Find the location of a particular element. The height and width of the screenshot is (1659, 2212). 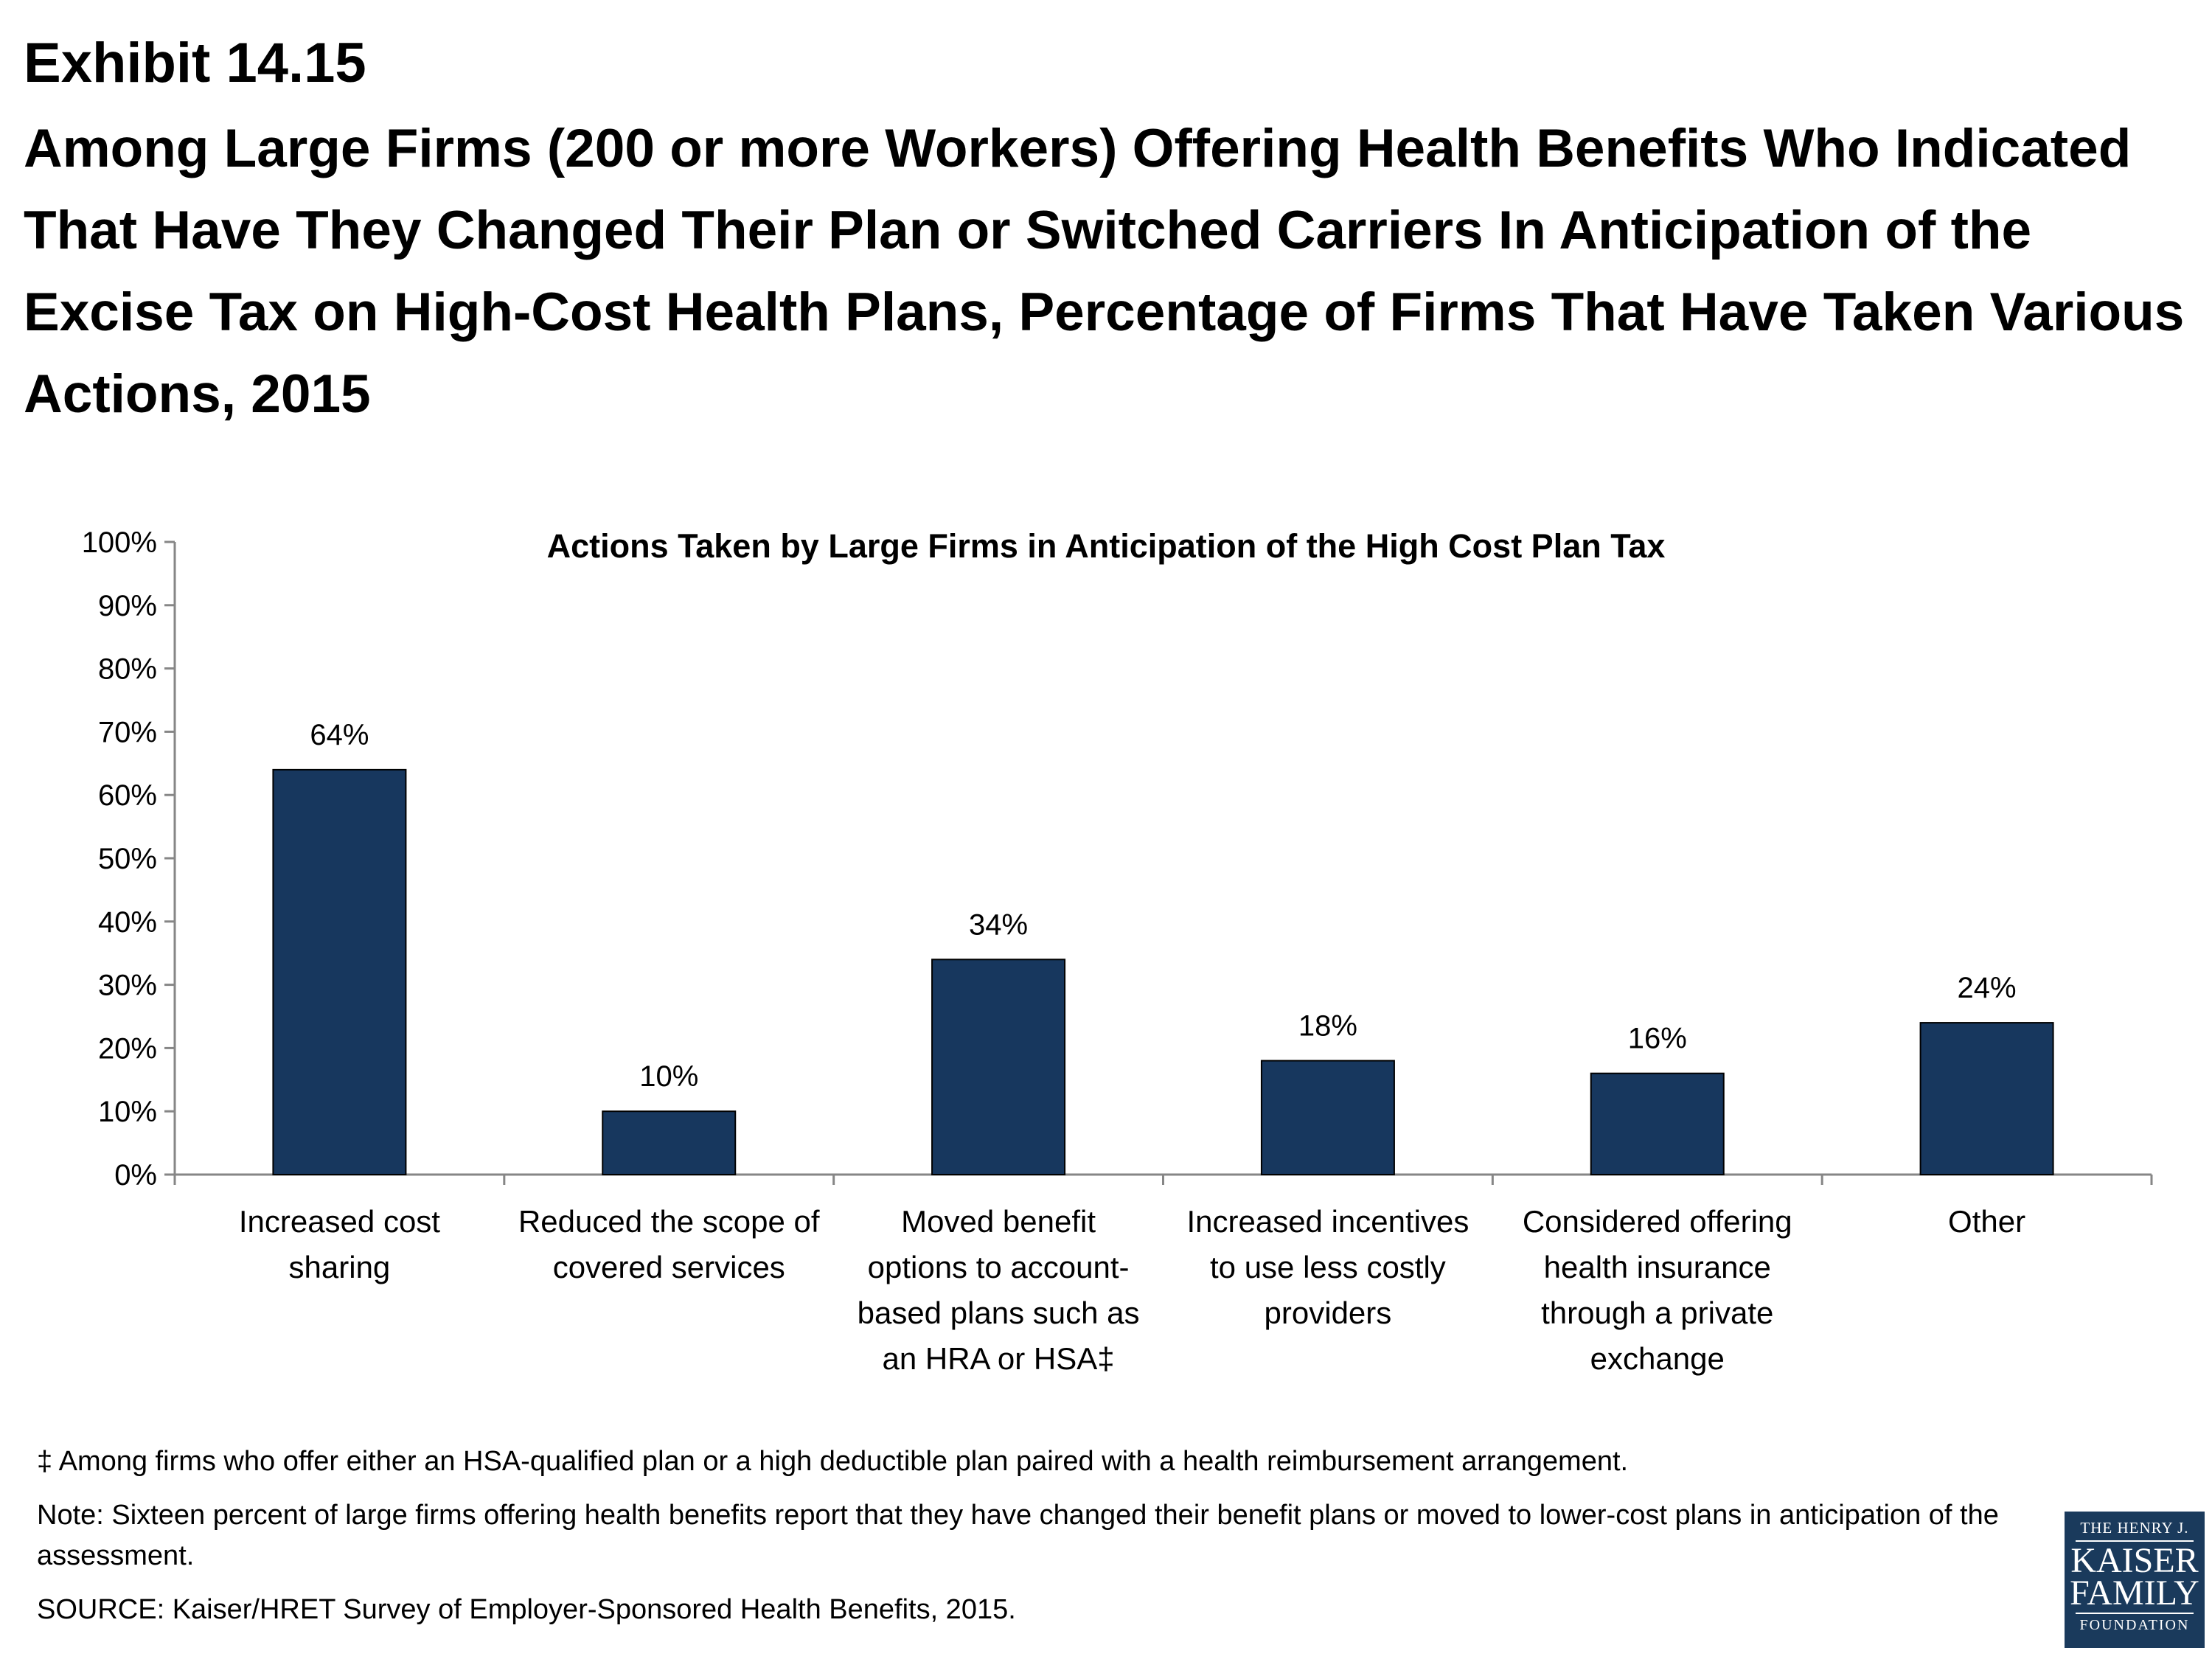

kff-logo: THE HENRY J. KAISER FAMILY FOUNDATION is located at coordinates (2135, 1580).